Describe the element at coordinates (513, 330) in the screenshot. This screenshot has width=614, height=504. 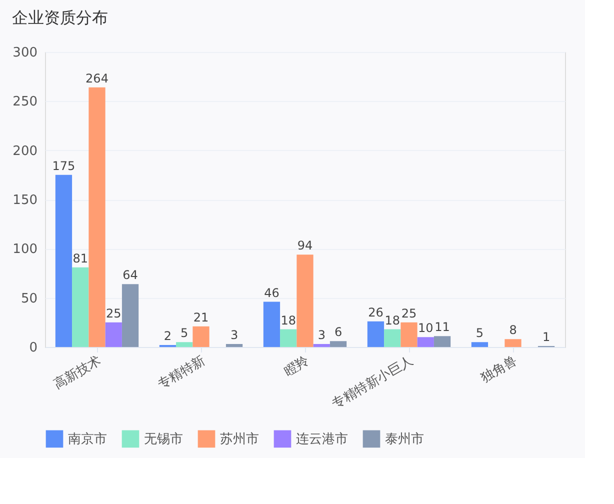
I see `data-label: 8` at that location.